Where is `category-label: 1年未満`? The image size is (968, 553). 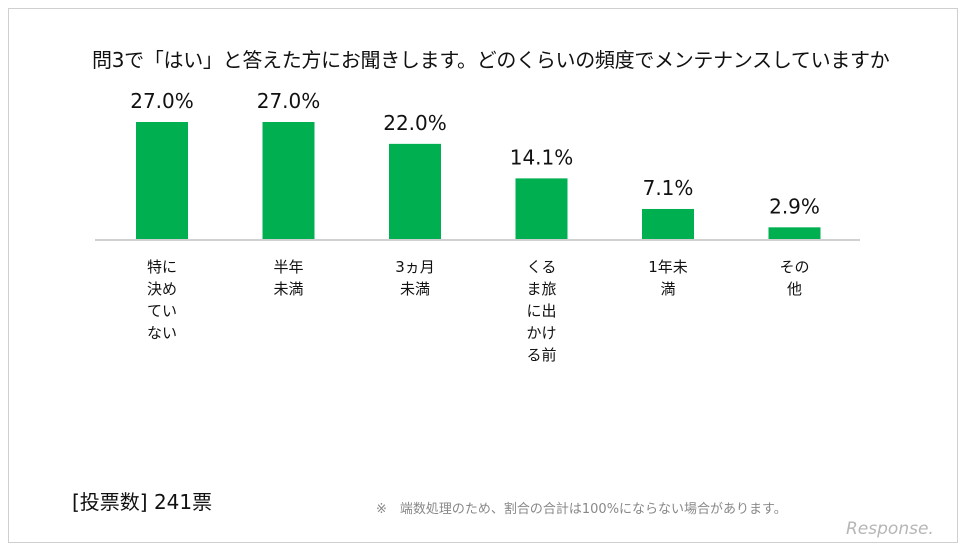 category-label: 1年未満 is located at coordinates (668, 278).